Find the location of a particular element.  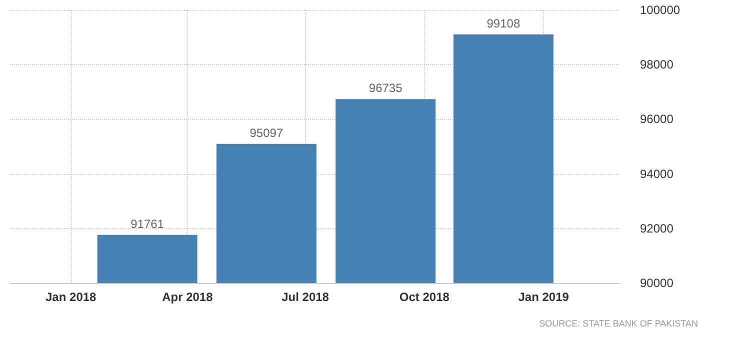

y-tick-label: 100000 is located at coordinates (660, 10).